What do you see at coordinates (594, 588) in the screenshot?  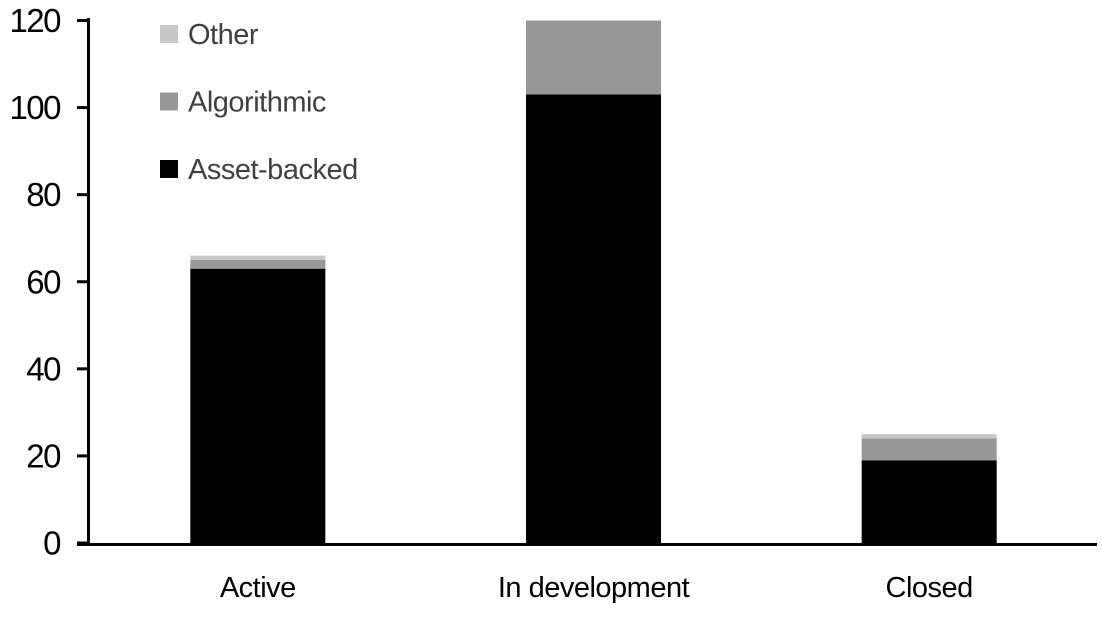 I see `x-category-label-in-development: In development` at bounding box center [594, 588].